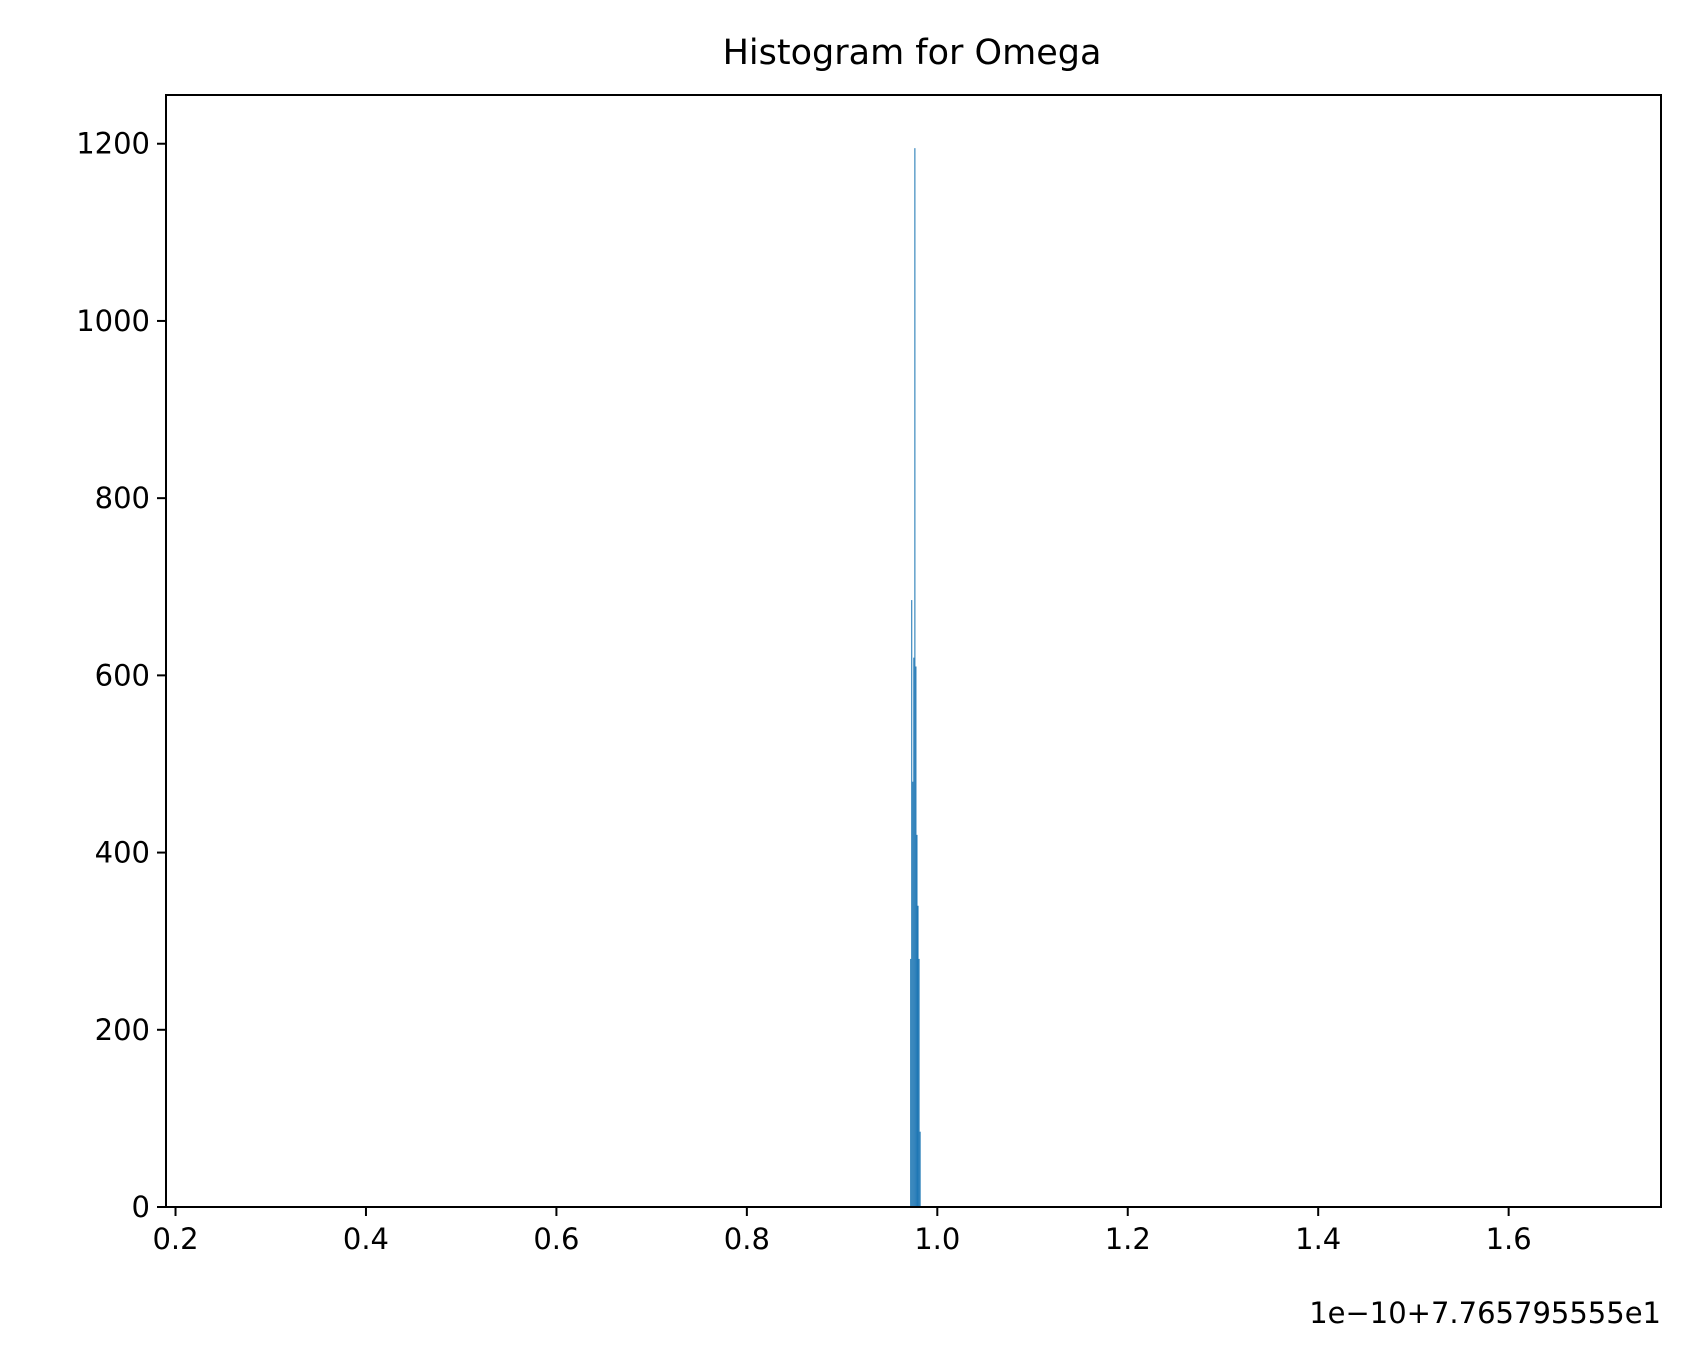 The width and height of the screenshot is (1683, 1357). Describe the element at coordinates (1485, 1313) in the screenshot. I see `x-axis-offset-label: 1e−10+7.765795555e1` at that location.